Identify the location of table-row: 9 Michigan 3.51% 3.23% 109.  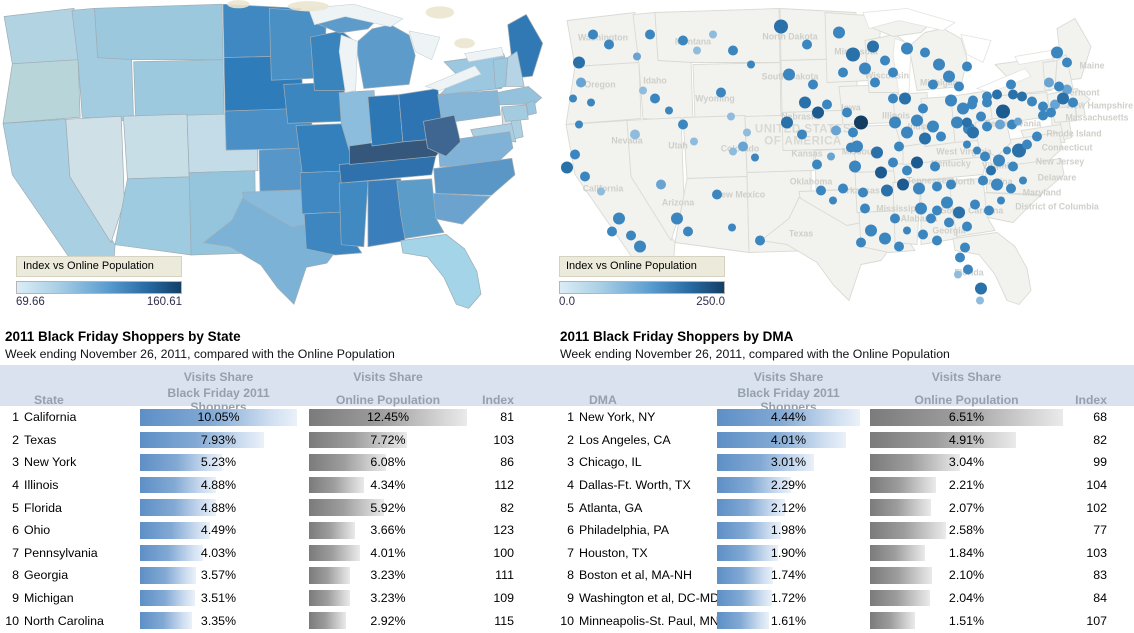
(277, 598).